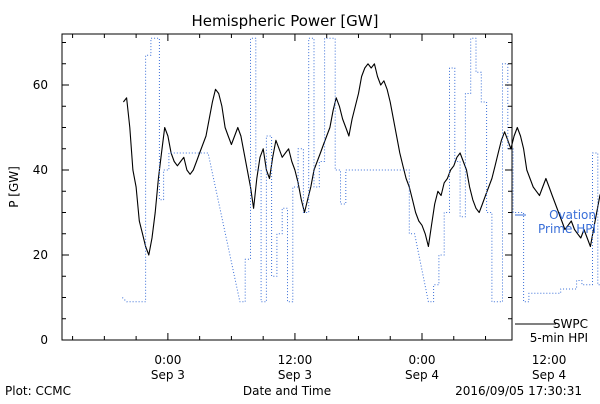 The height and width of the screenshot is (404, 600). What do you see at coordinates (567, 229) in the screenshot?
I see `legend-label-ovation-2: Prime HPI` at bounding box center [567, 229].